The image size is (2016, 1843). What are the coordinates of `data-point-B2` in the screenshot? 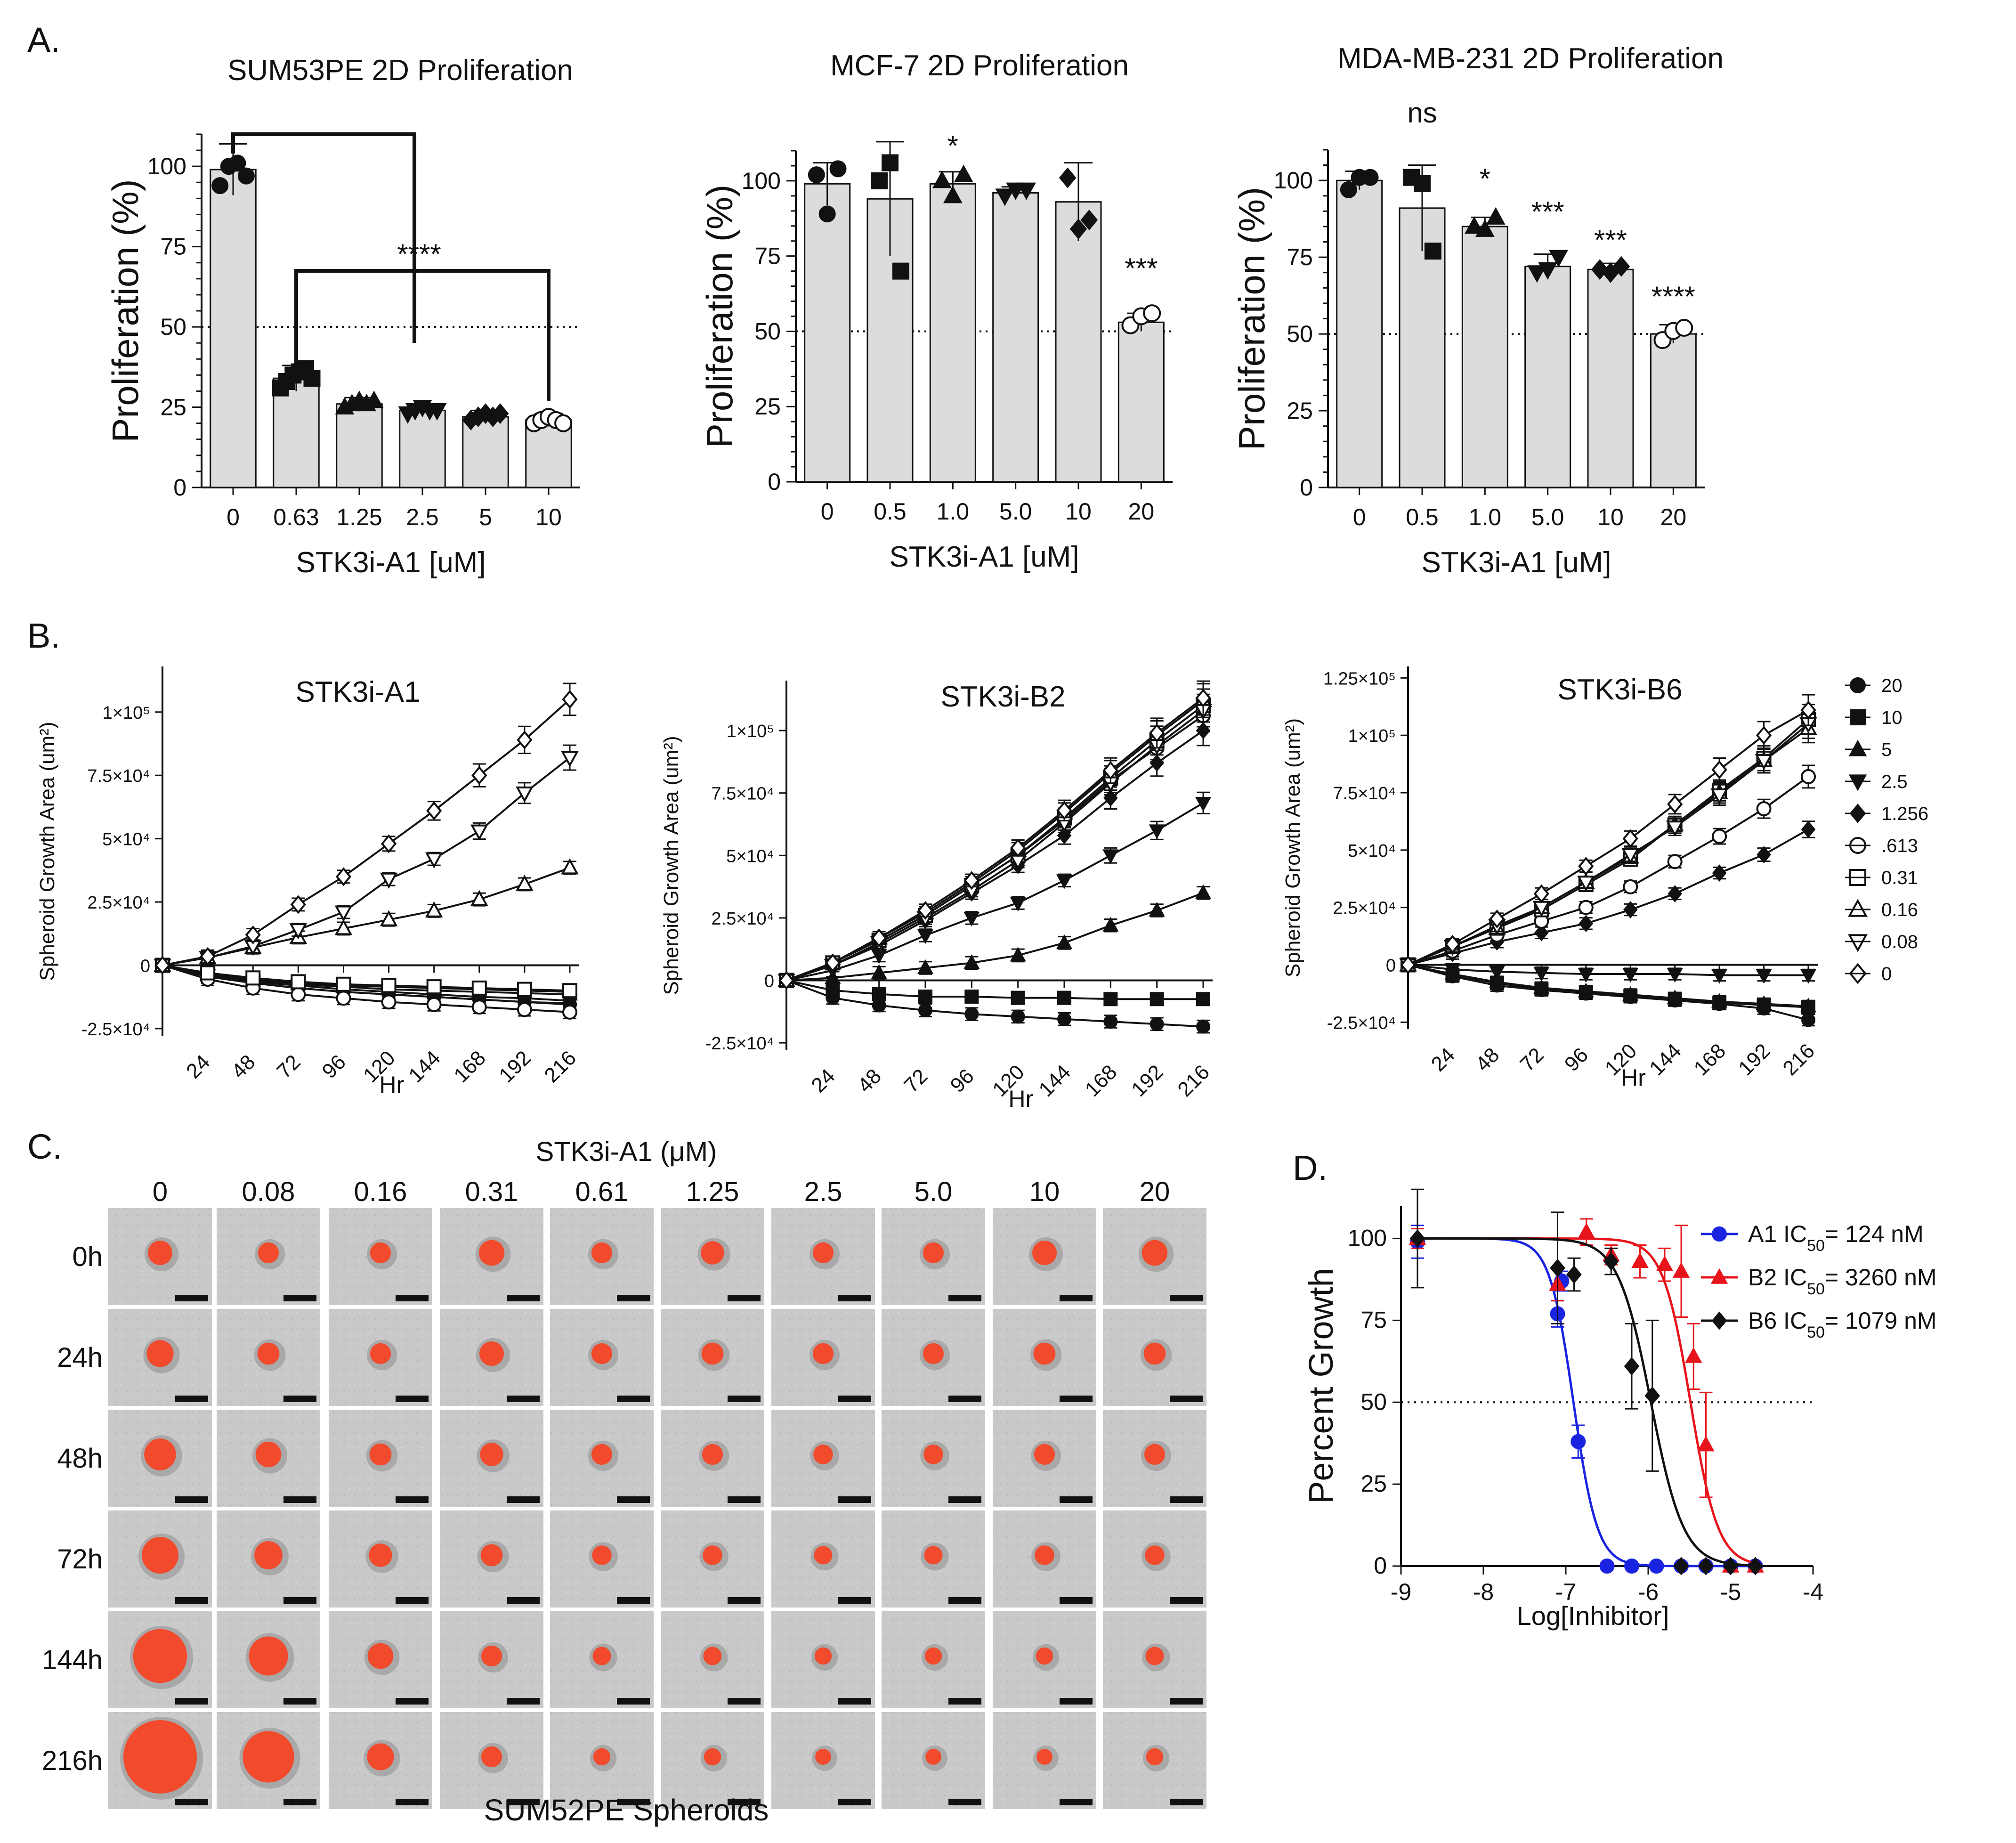 It's located at (1640, 1260).